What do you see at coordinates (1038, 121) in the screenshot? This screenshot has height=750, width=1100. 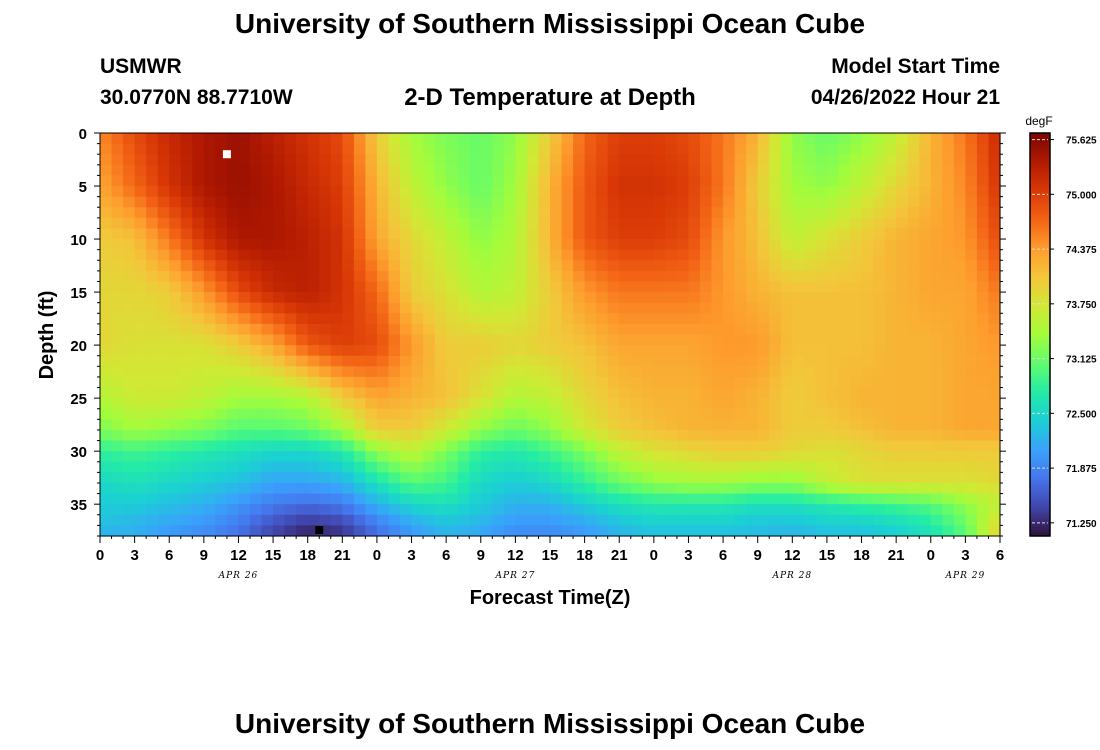 I see `colorbar-unit: degF` at bounding box center [1038, 121].